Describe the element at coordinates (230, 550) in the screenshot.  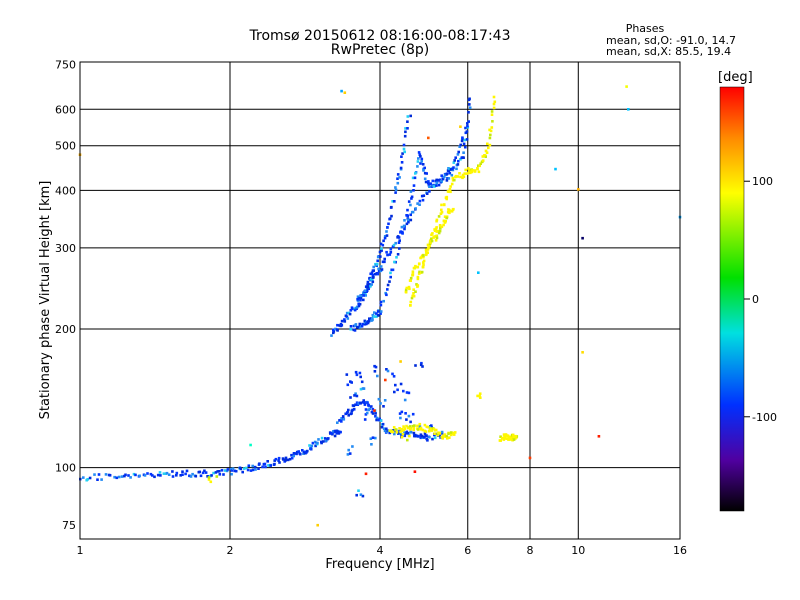
I see `x-tick-label: 2` at that location.